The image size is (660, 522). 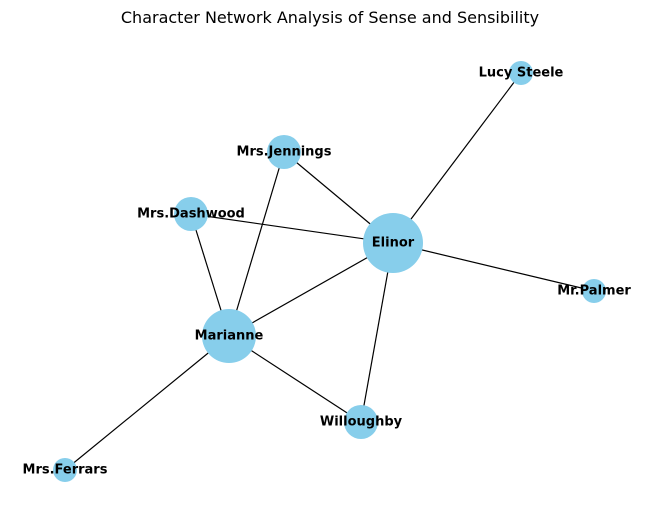 I want to click on node-lucy-steele, so click(x=521, y=73).